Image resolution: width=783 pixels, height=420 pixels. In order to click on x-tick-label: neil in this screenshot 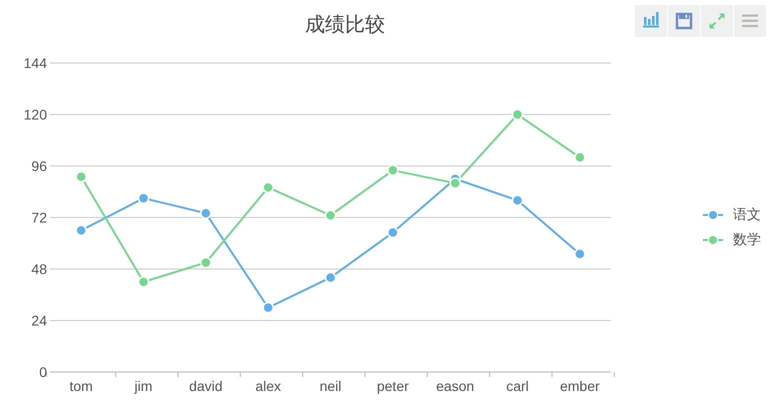, I will do `click(331, 386)`.